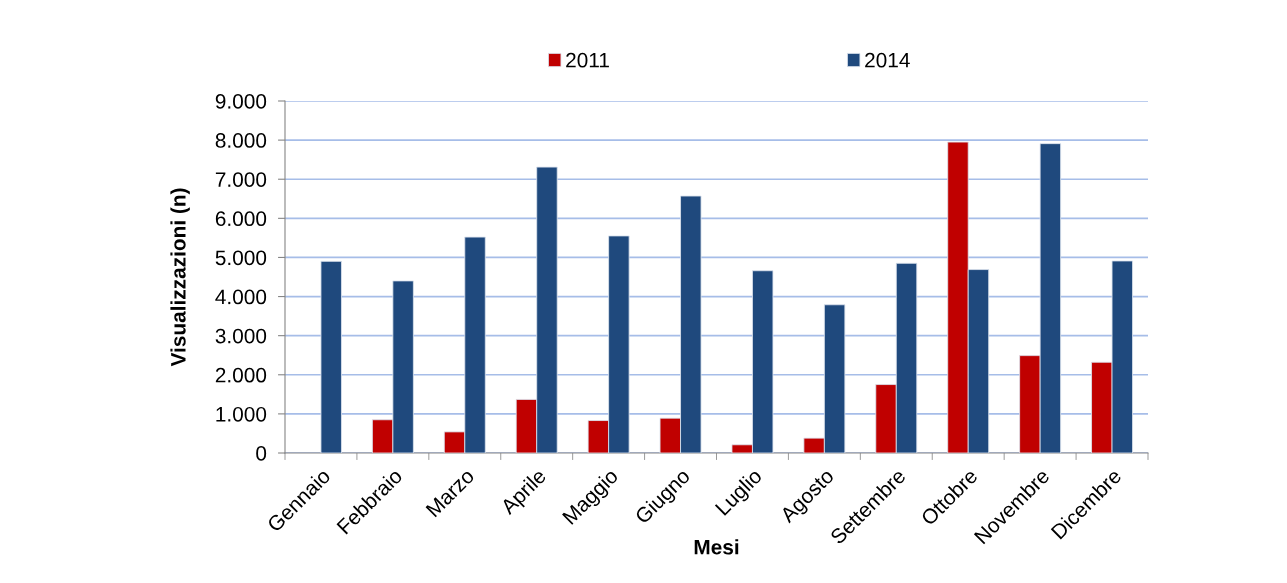 The width and height of the screenshot is (1287, 583). What do you see at coordinates (241, 336) in the screenshot?
I see `y-tick-label: 3.000` at bounding box center [241, 336].